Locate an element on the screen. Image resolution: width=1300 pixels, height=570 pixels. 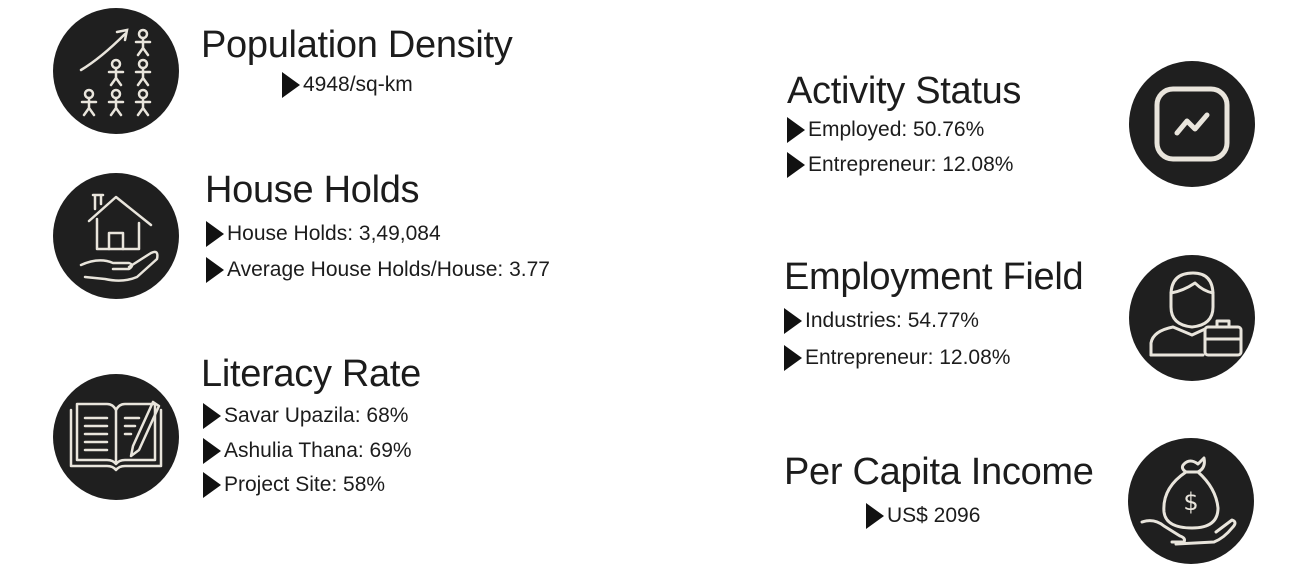
income-title: Per Capita Income is located at coordinates (939, 472).